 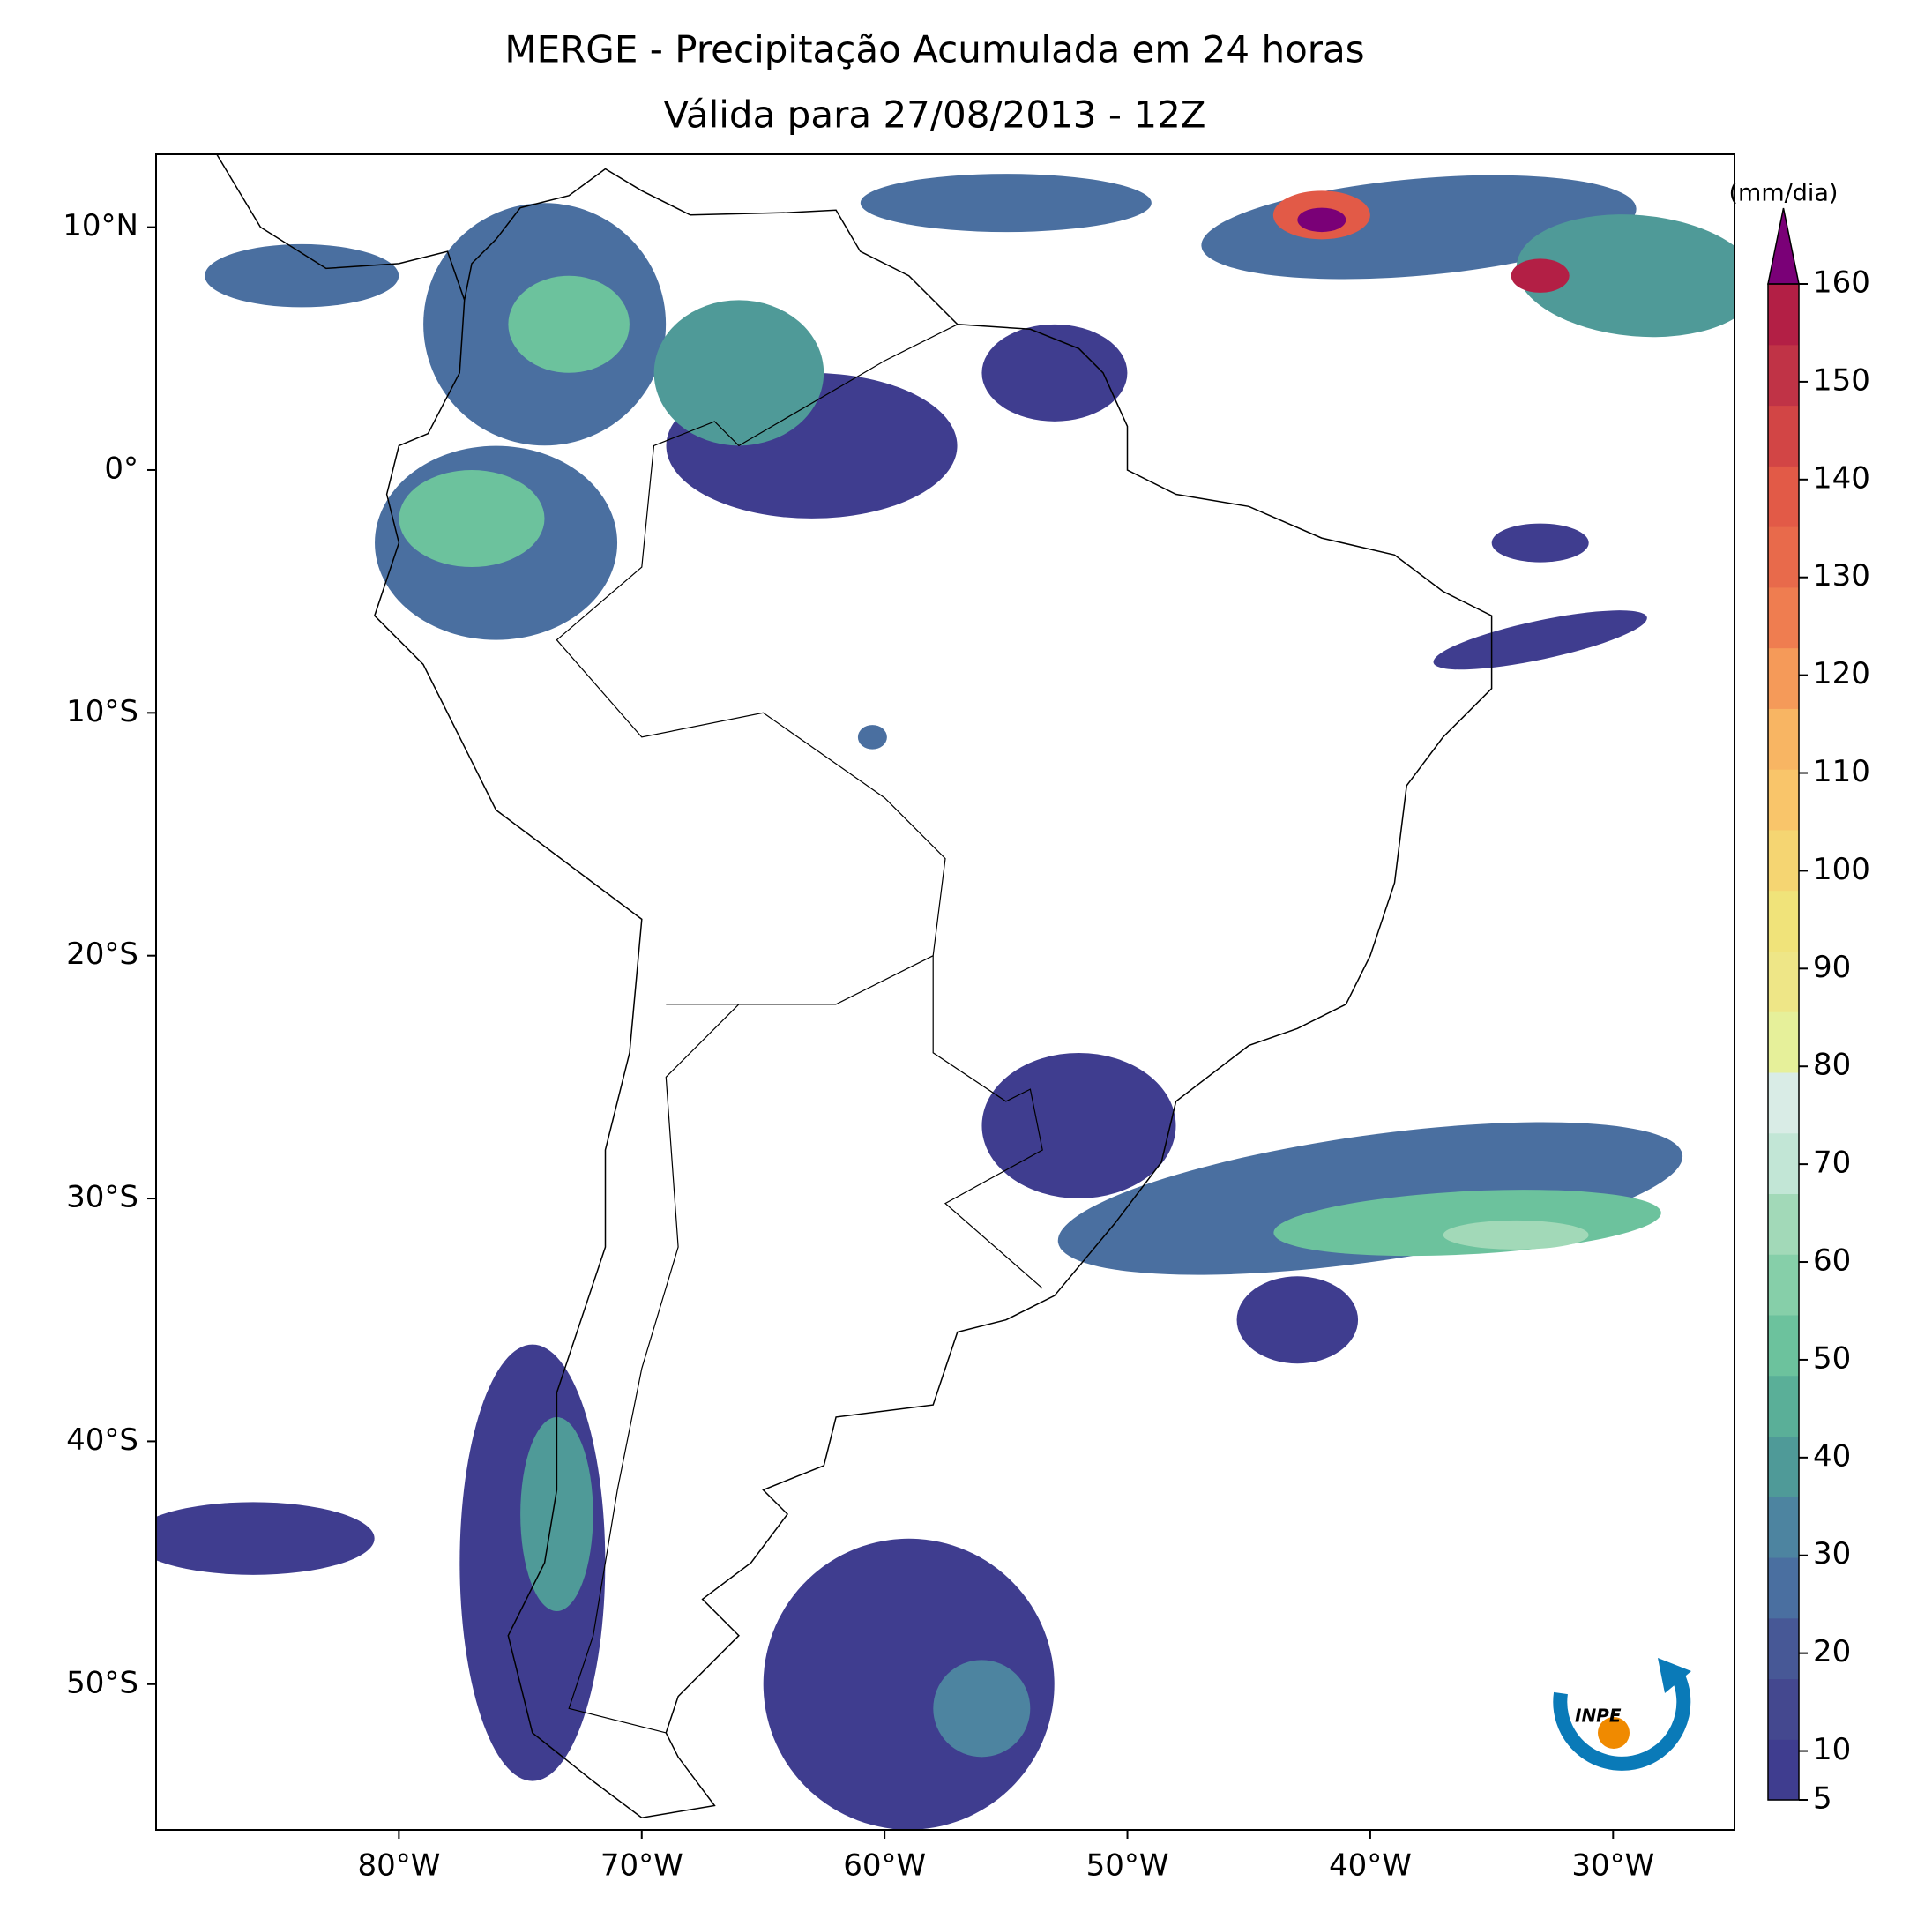 I want to click on x-tick-label: 40°W, so click(x=1370, y=1866).